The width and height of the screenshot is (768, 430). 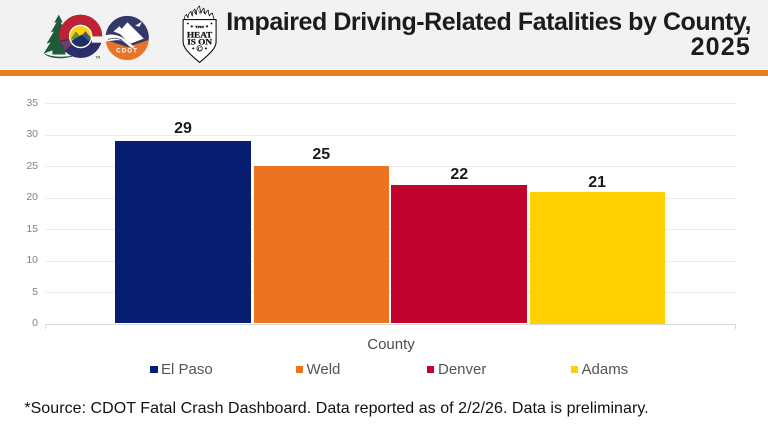 I want to click on svg-text: TM, so click(x=98, y=58).